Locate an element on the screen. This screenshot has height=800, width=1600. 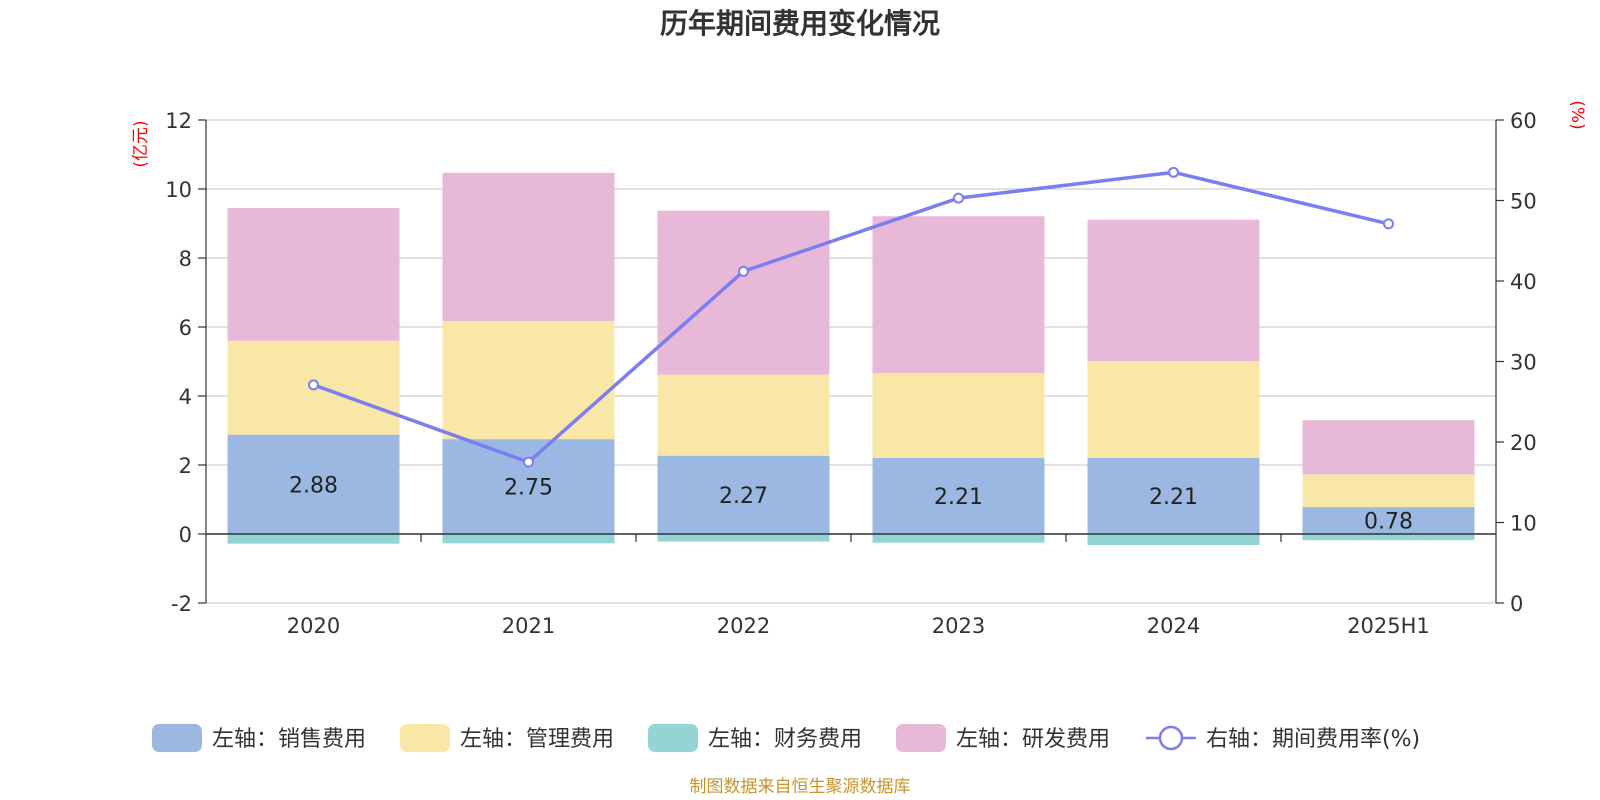
left-tick-label: 2 is located at coordinates (185, 466).